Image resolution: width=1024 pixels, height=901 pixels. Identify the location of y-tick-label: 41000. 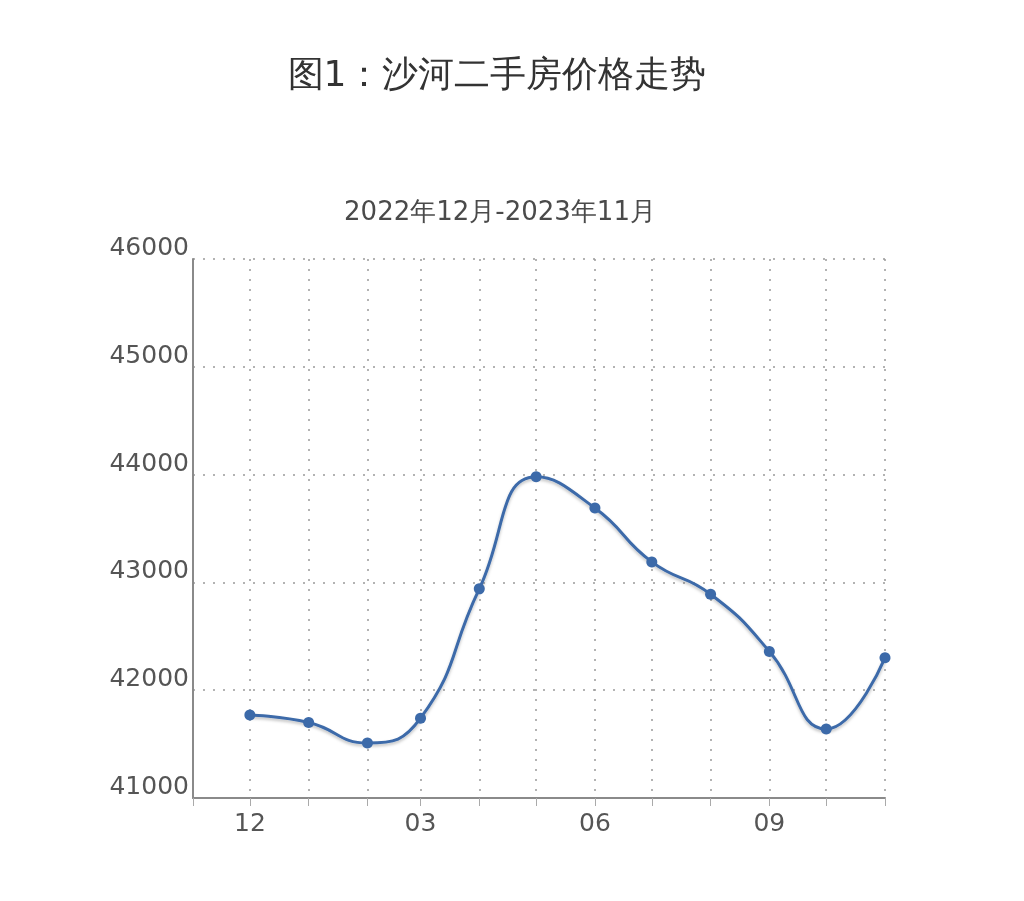
(149, 785).